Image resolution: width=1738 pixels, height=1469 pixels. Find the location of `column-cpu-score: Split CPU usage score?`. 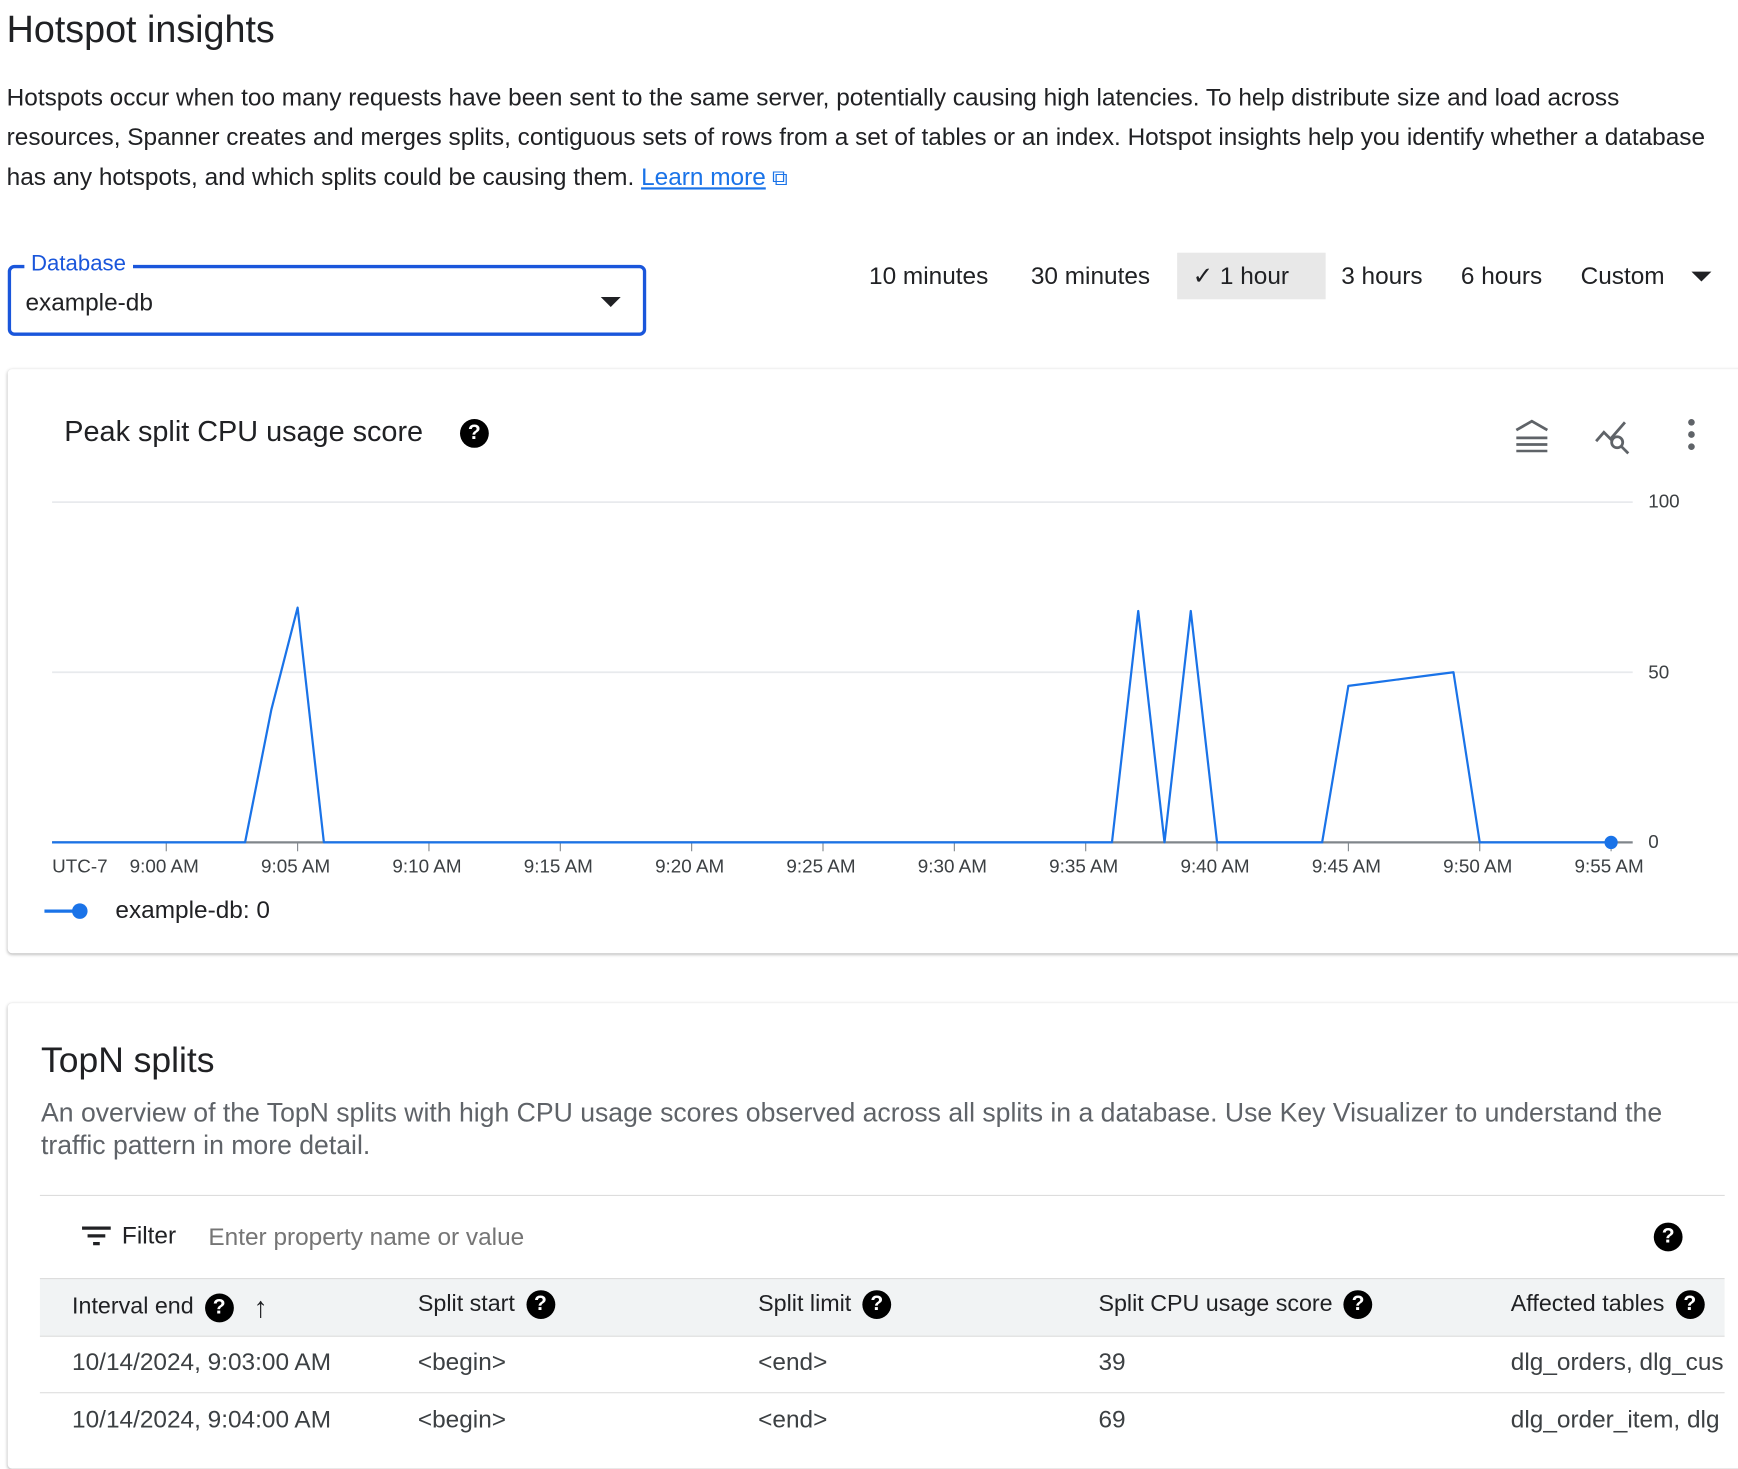

column-cpu-score: Split CPU usage score? is located at coordinates (1235, 1305).